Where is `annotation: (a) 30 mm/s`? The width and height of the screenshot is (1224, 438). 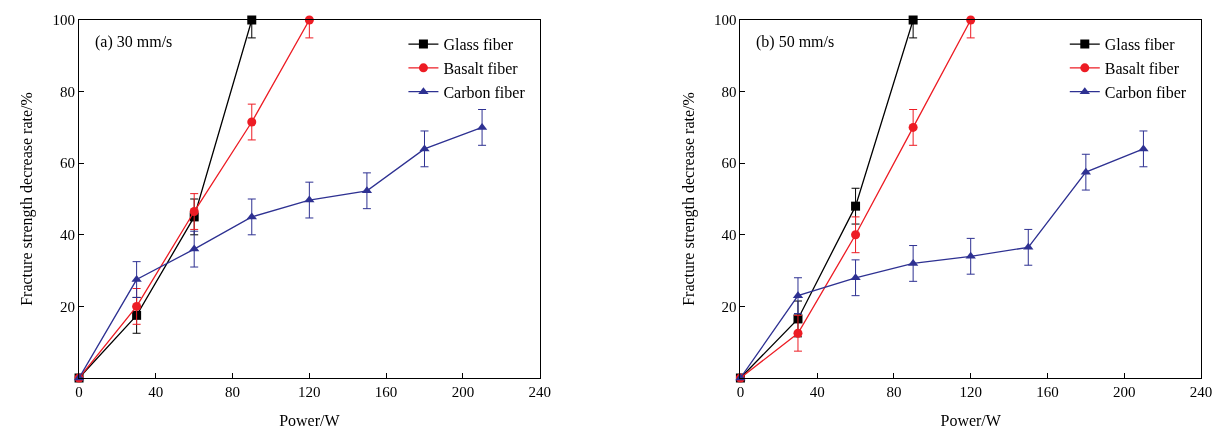
annotation: (a) 30 mm/s is located at coordinates (134, 42).